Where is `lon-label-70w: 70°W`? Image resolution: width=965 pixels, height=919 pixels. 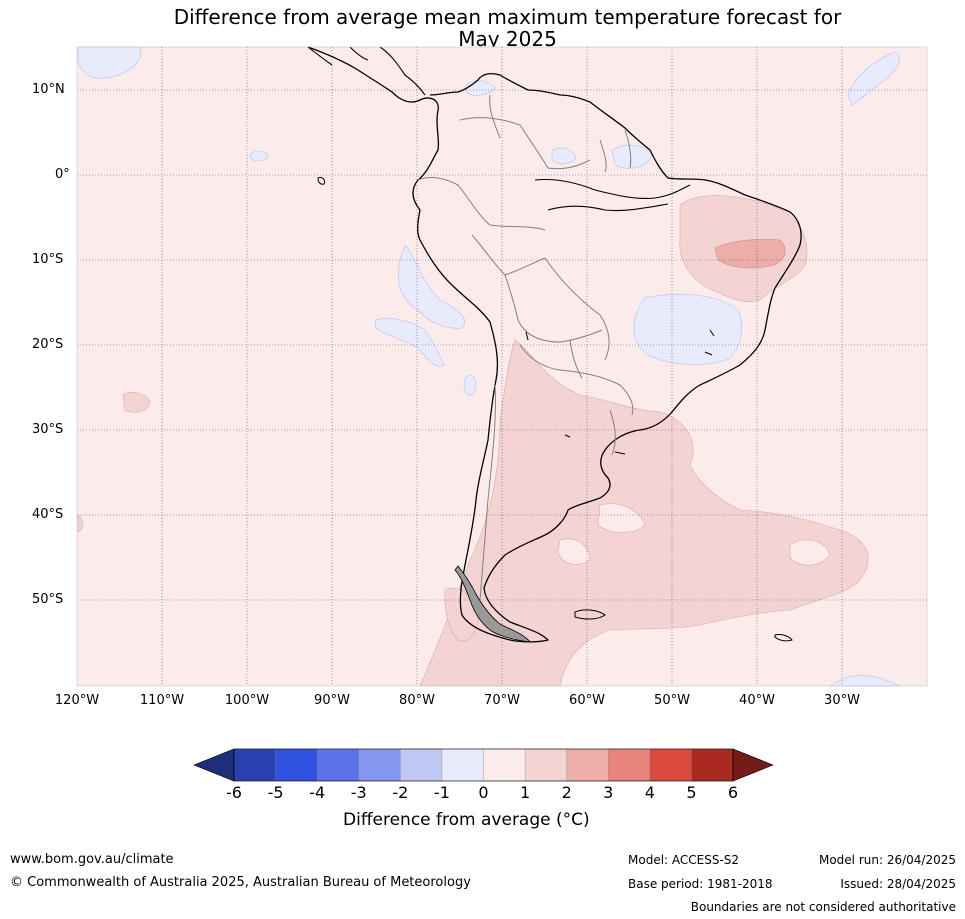 lon-label-70w: 70°W is located at coordinates (502, 700).